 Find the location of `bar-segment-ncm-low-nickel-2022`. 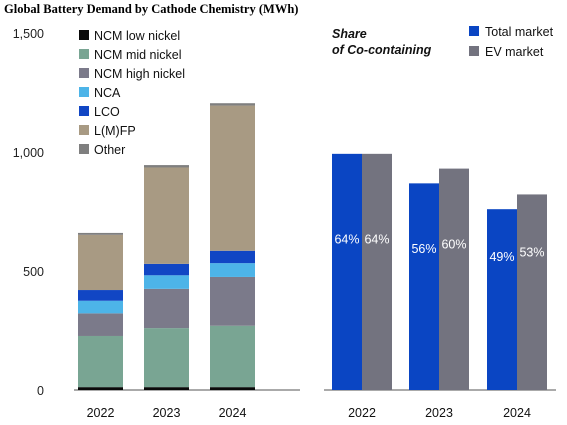

bar-segment-ncm-low-nickel-2022 is located at coordinates (100, 388).